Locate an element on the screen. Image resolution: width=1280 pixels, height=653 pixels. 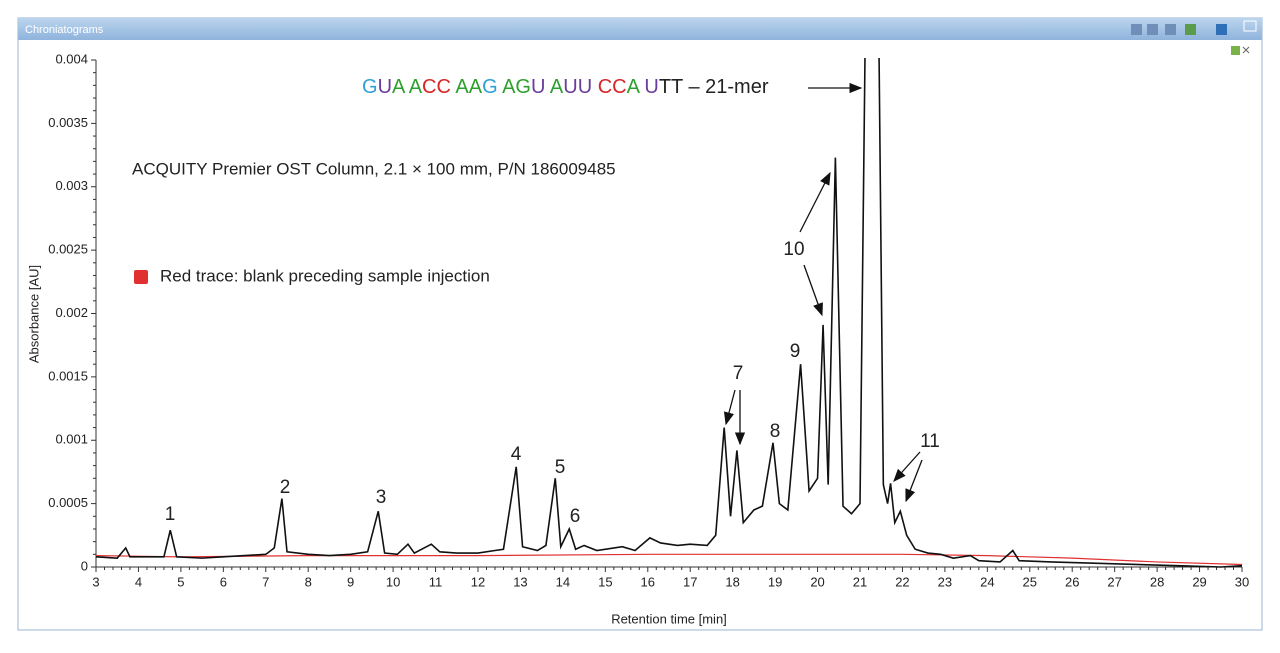
legend-swatch is located at coordinates (141, 277).